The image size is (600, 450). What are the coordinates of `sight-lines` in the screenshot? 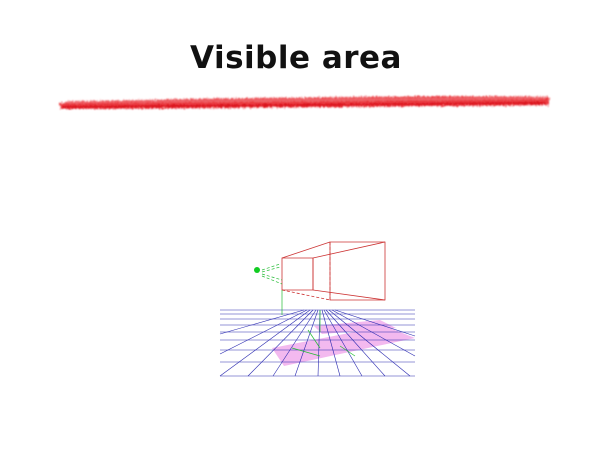 It's located at (308, 310).